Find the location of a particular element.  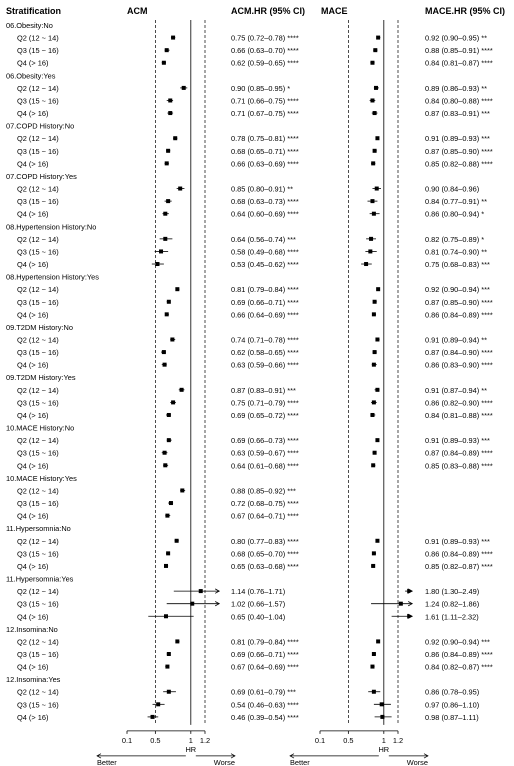

mace-hr-text: 0.81 (0.74–0.90) ** is located at coordinates (456, 251).